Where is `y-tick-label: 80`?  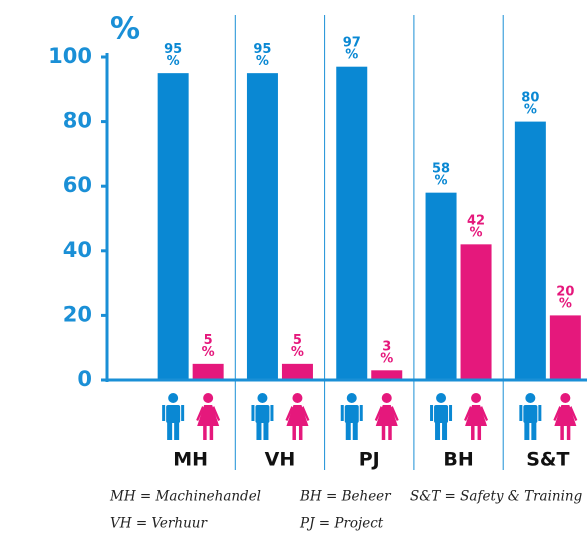
y-tick-label: 80 is located at coordinates (77, 121).